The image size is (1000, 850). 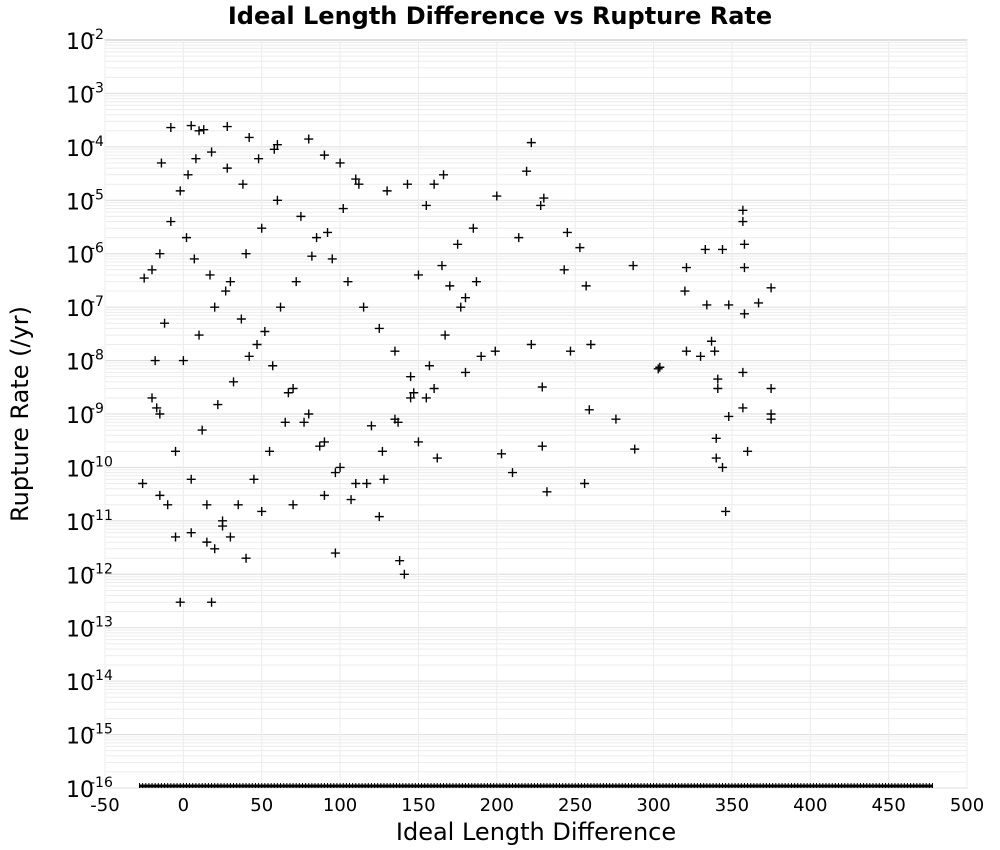 I want to click on x-tick-label: 350, so click(x=732, y=805).